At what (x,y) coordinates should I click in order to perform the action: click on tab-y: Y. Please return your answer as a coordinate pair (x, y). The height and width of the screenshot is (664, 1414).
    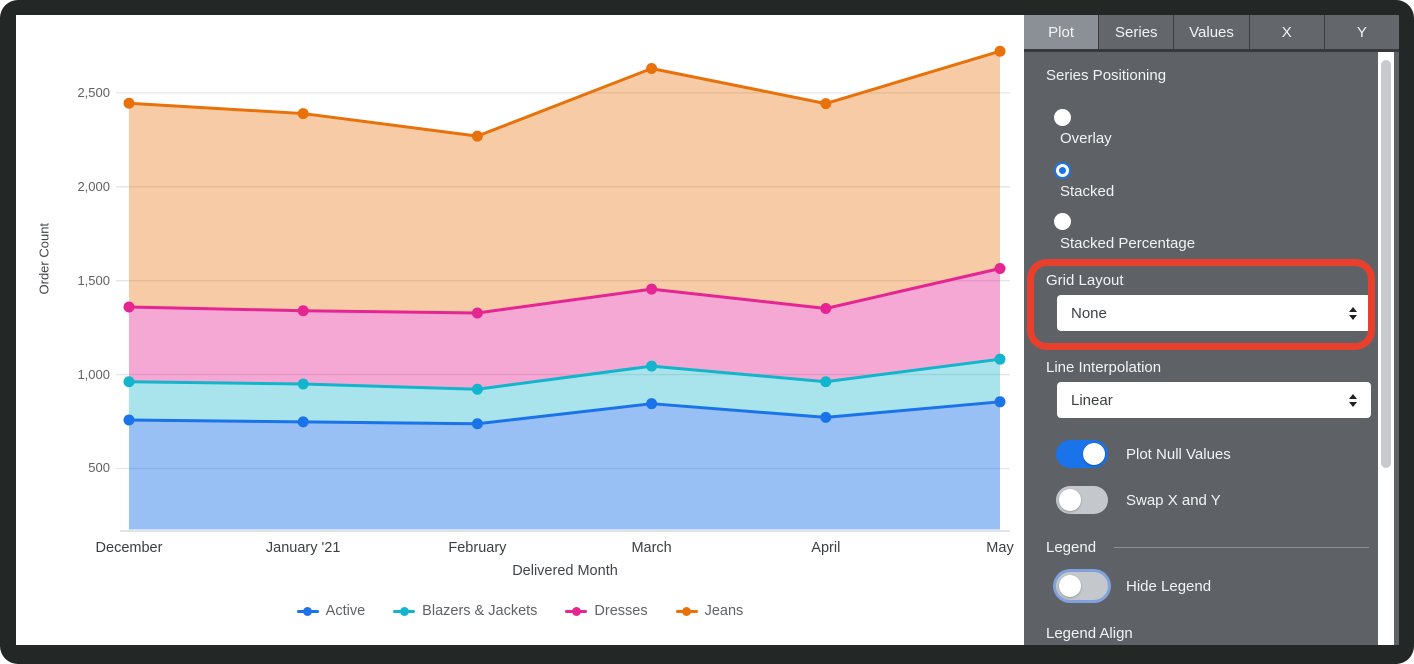
    Looking at the image, I should click on (1361, 32).